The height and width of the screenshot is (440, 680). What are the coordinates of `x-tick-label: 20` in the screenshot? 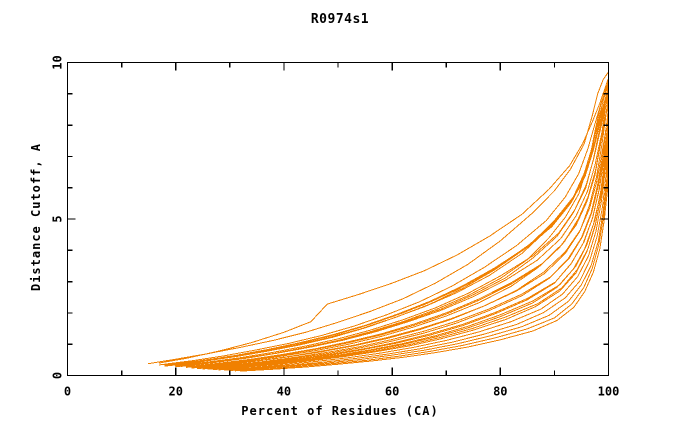 It's located at (175, 392).